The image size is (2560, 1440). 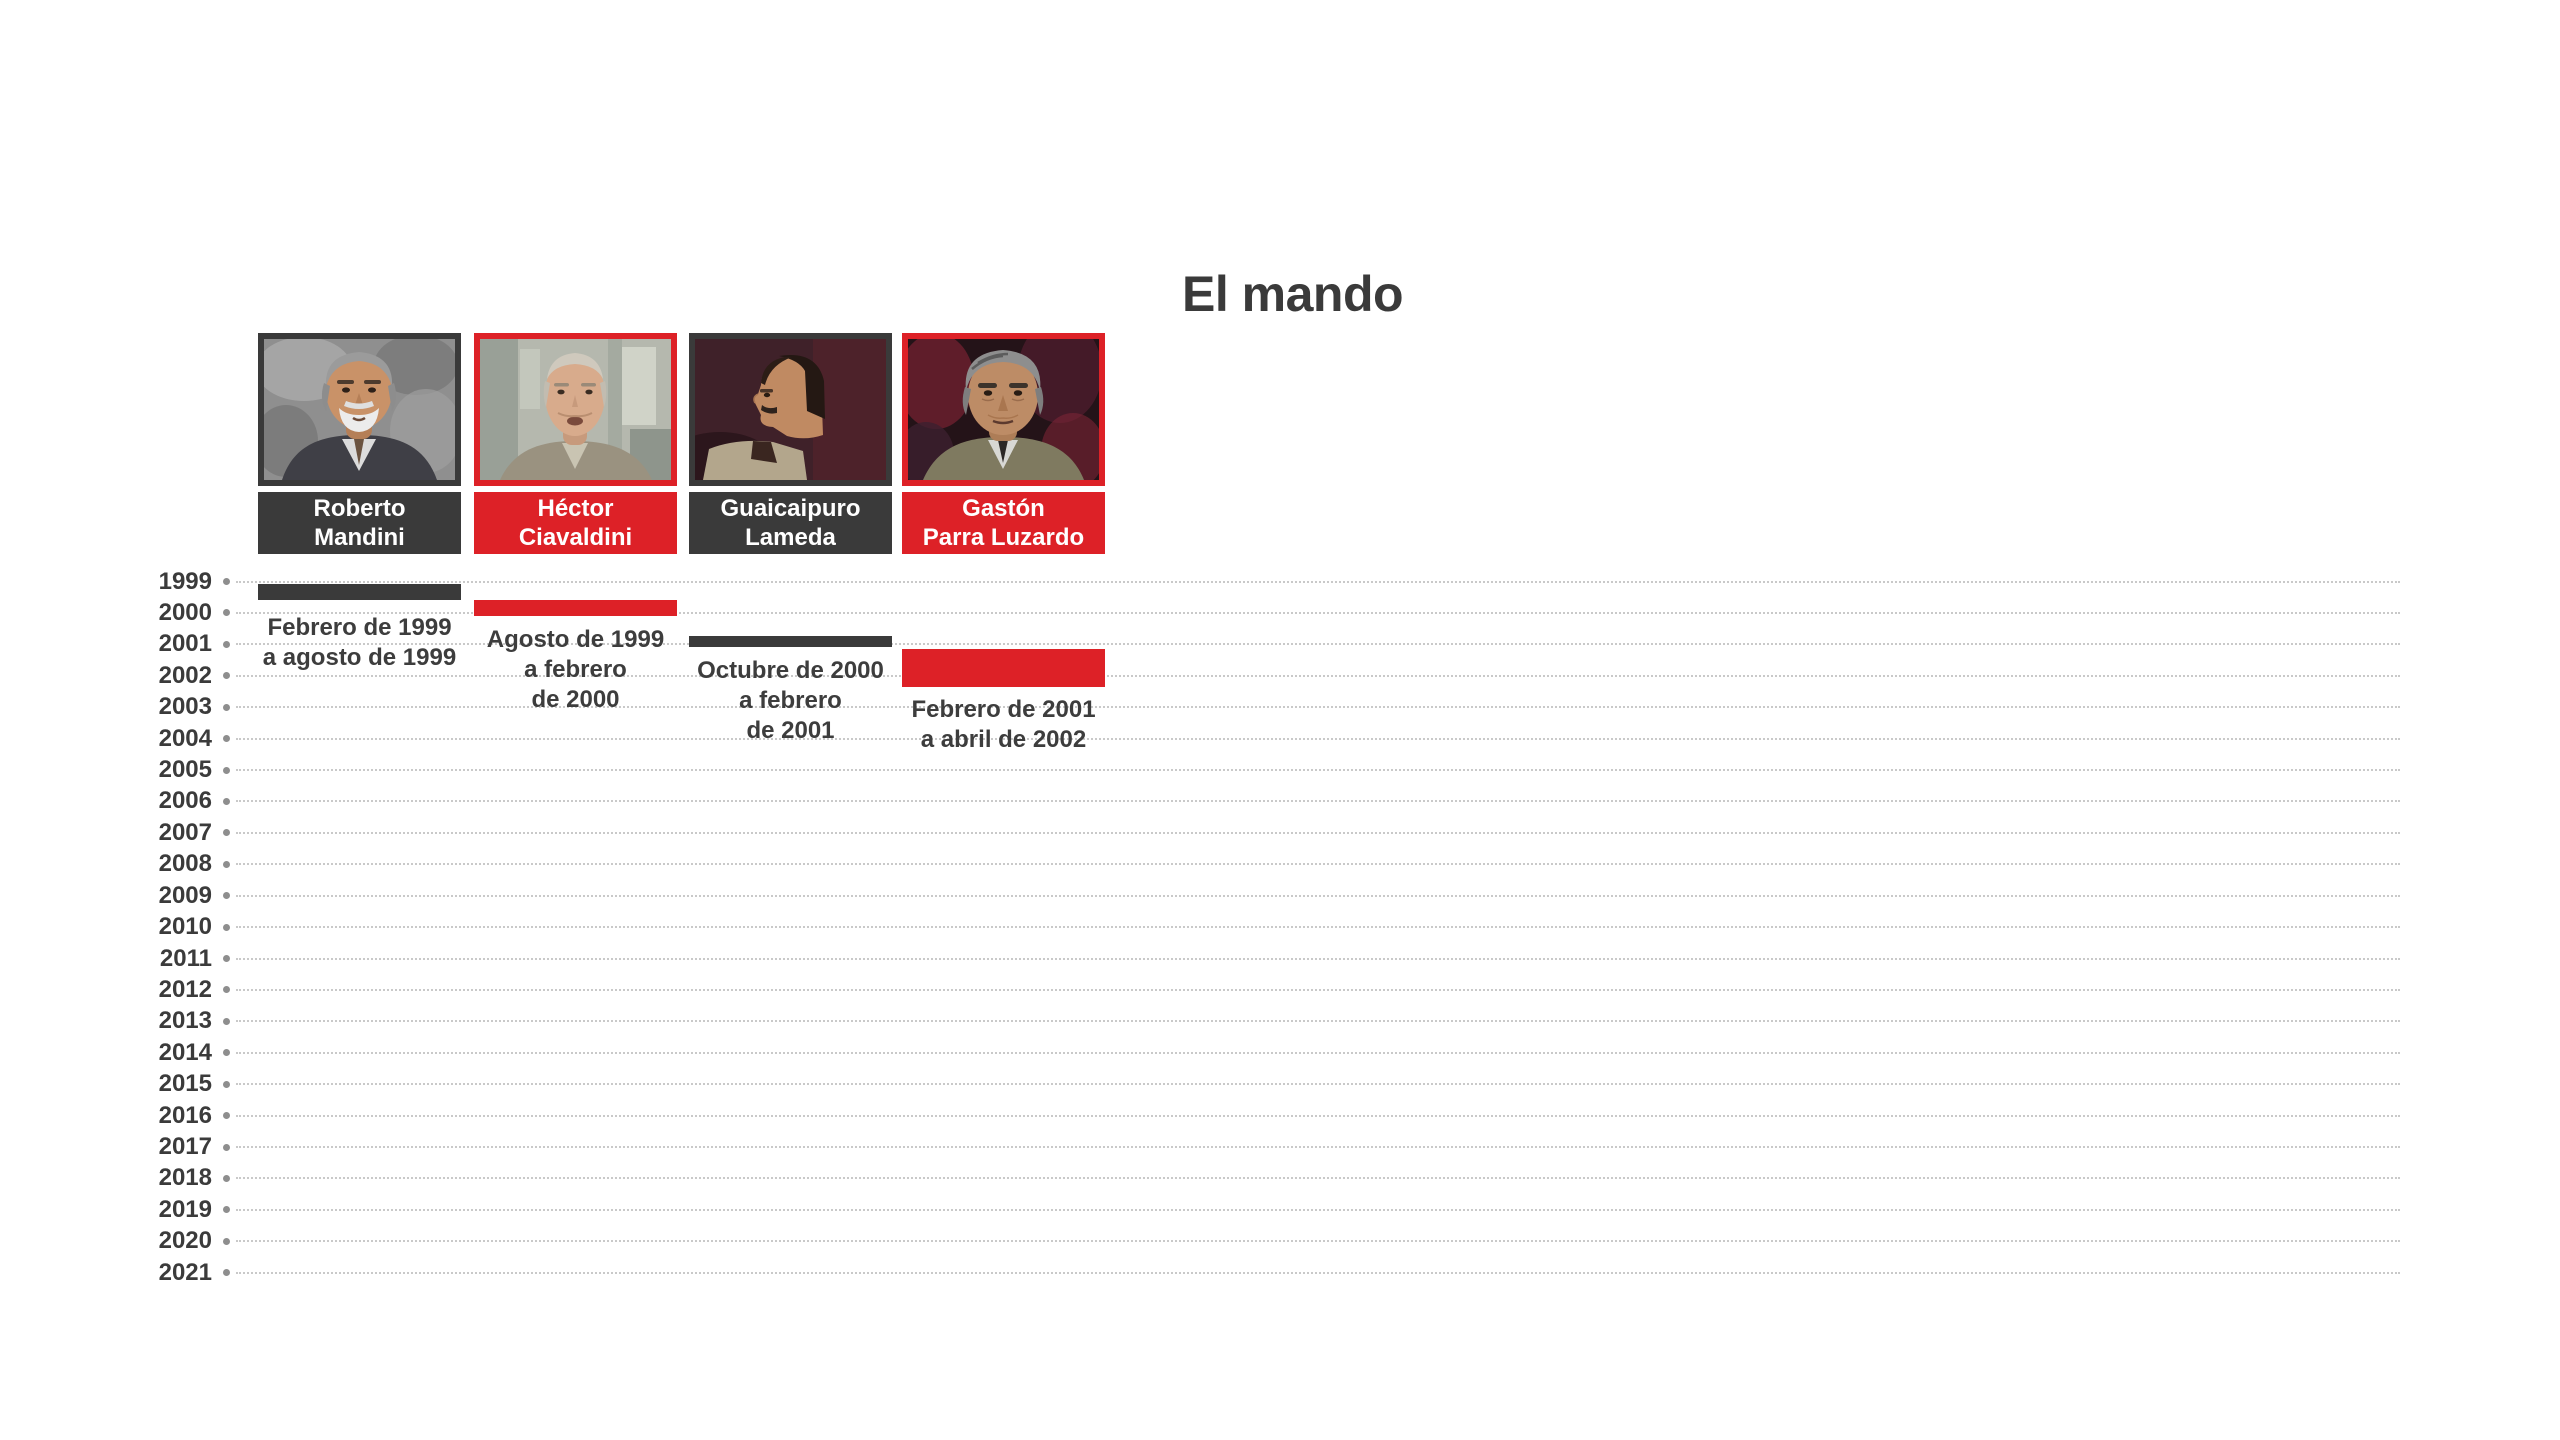 What do you see at coordinates (359, 508) in the screenshot?
I see `person-name-line: Roberto` at bounding box center [359, 508].